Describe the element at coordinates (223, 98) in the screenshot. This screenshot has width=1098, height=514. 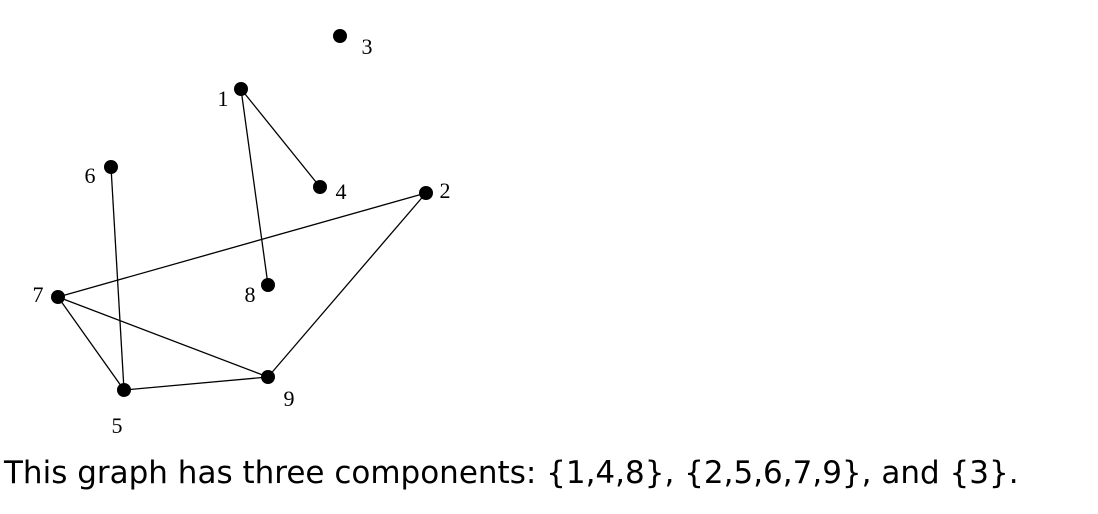
I see `node-label-1: 1` at that location.